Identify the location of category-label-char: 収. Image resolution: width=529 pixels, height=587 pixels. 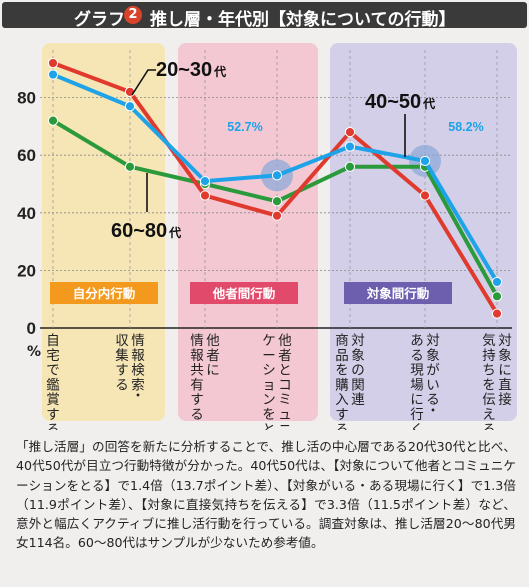
(122, 341).